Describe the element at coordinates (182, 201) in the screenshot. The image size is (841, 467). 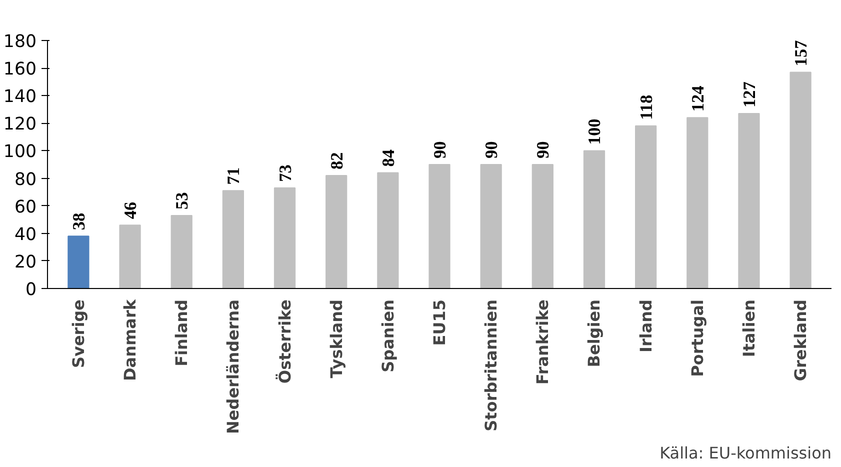
I see `data-label: 53` at that location.